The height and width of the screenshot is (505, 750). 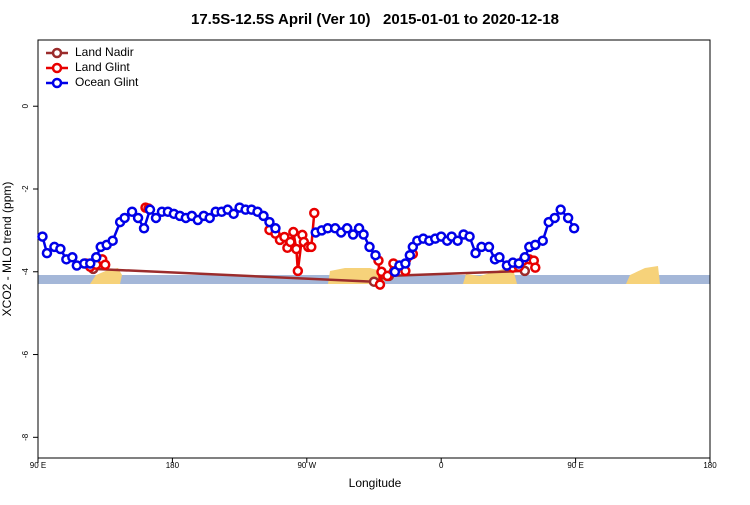 What do you see at coordinates (102, 67) in the screenshot?
I see `legend-label: Land Glint` at bounding box center [102, 67].